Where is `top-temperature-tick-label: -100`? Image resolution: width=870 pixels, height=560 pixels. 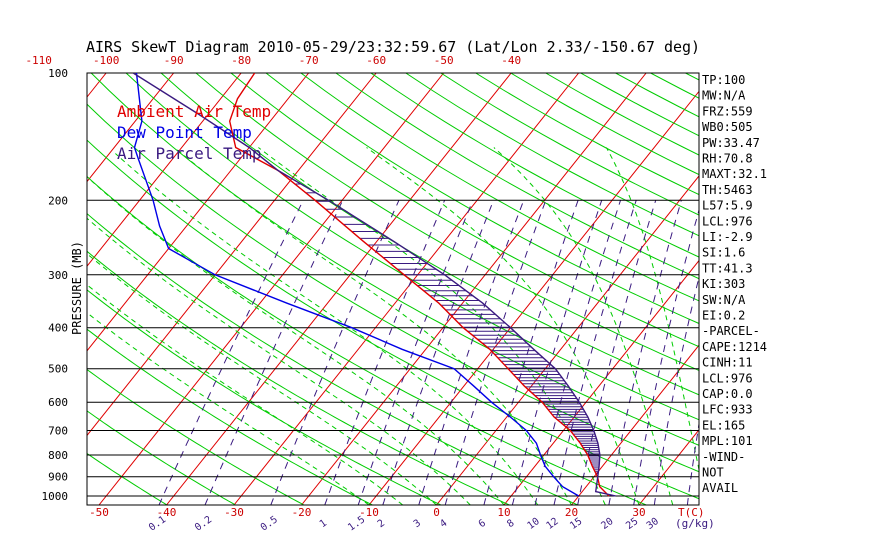
top-temperature-tick-label: -100 is located at coordinates (106, 60).